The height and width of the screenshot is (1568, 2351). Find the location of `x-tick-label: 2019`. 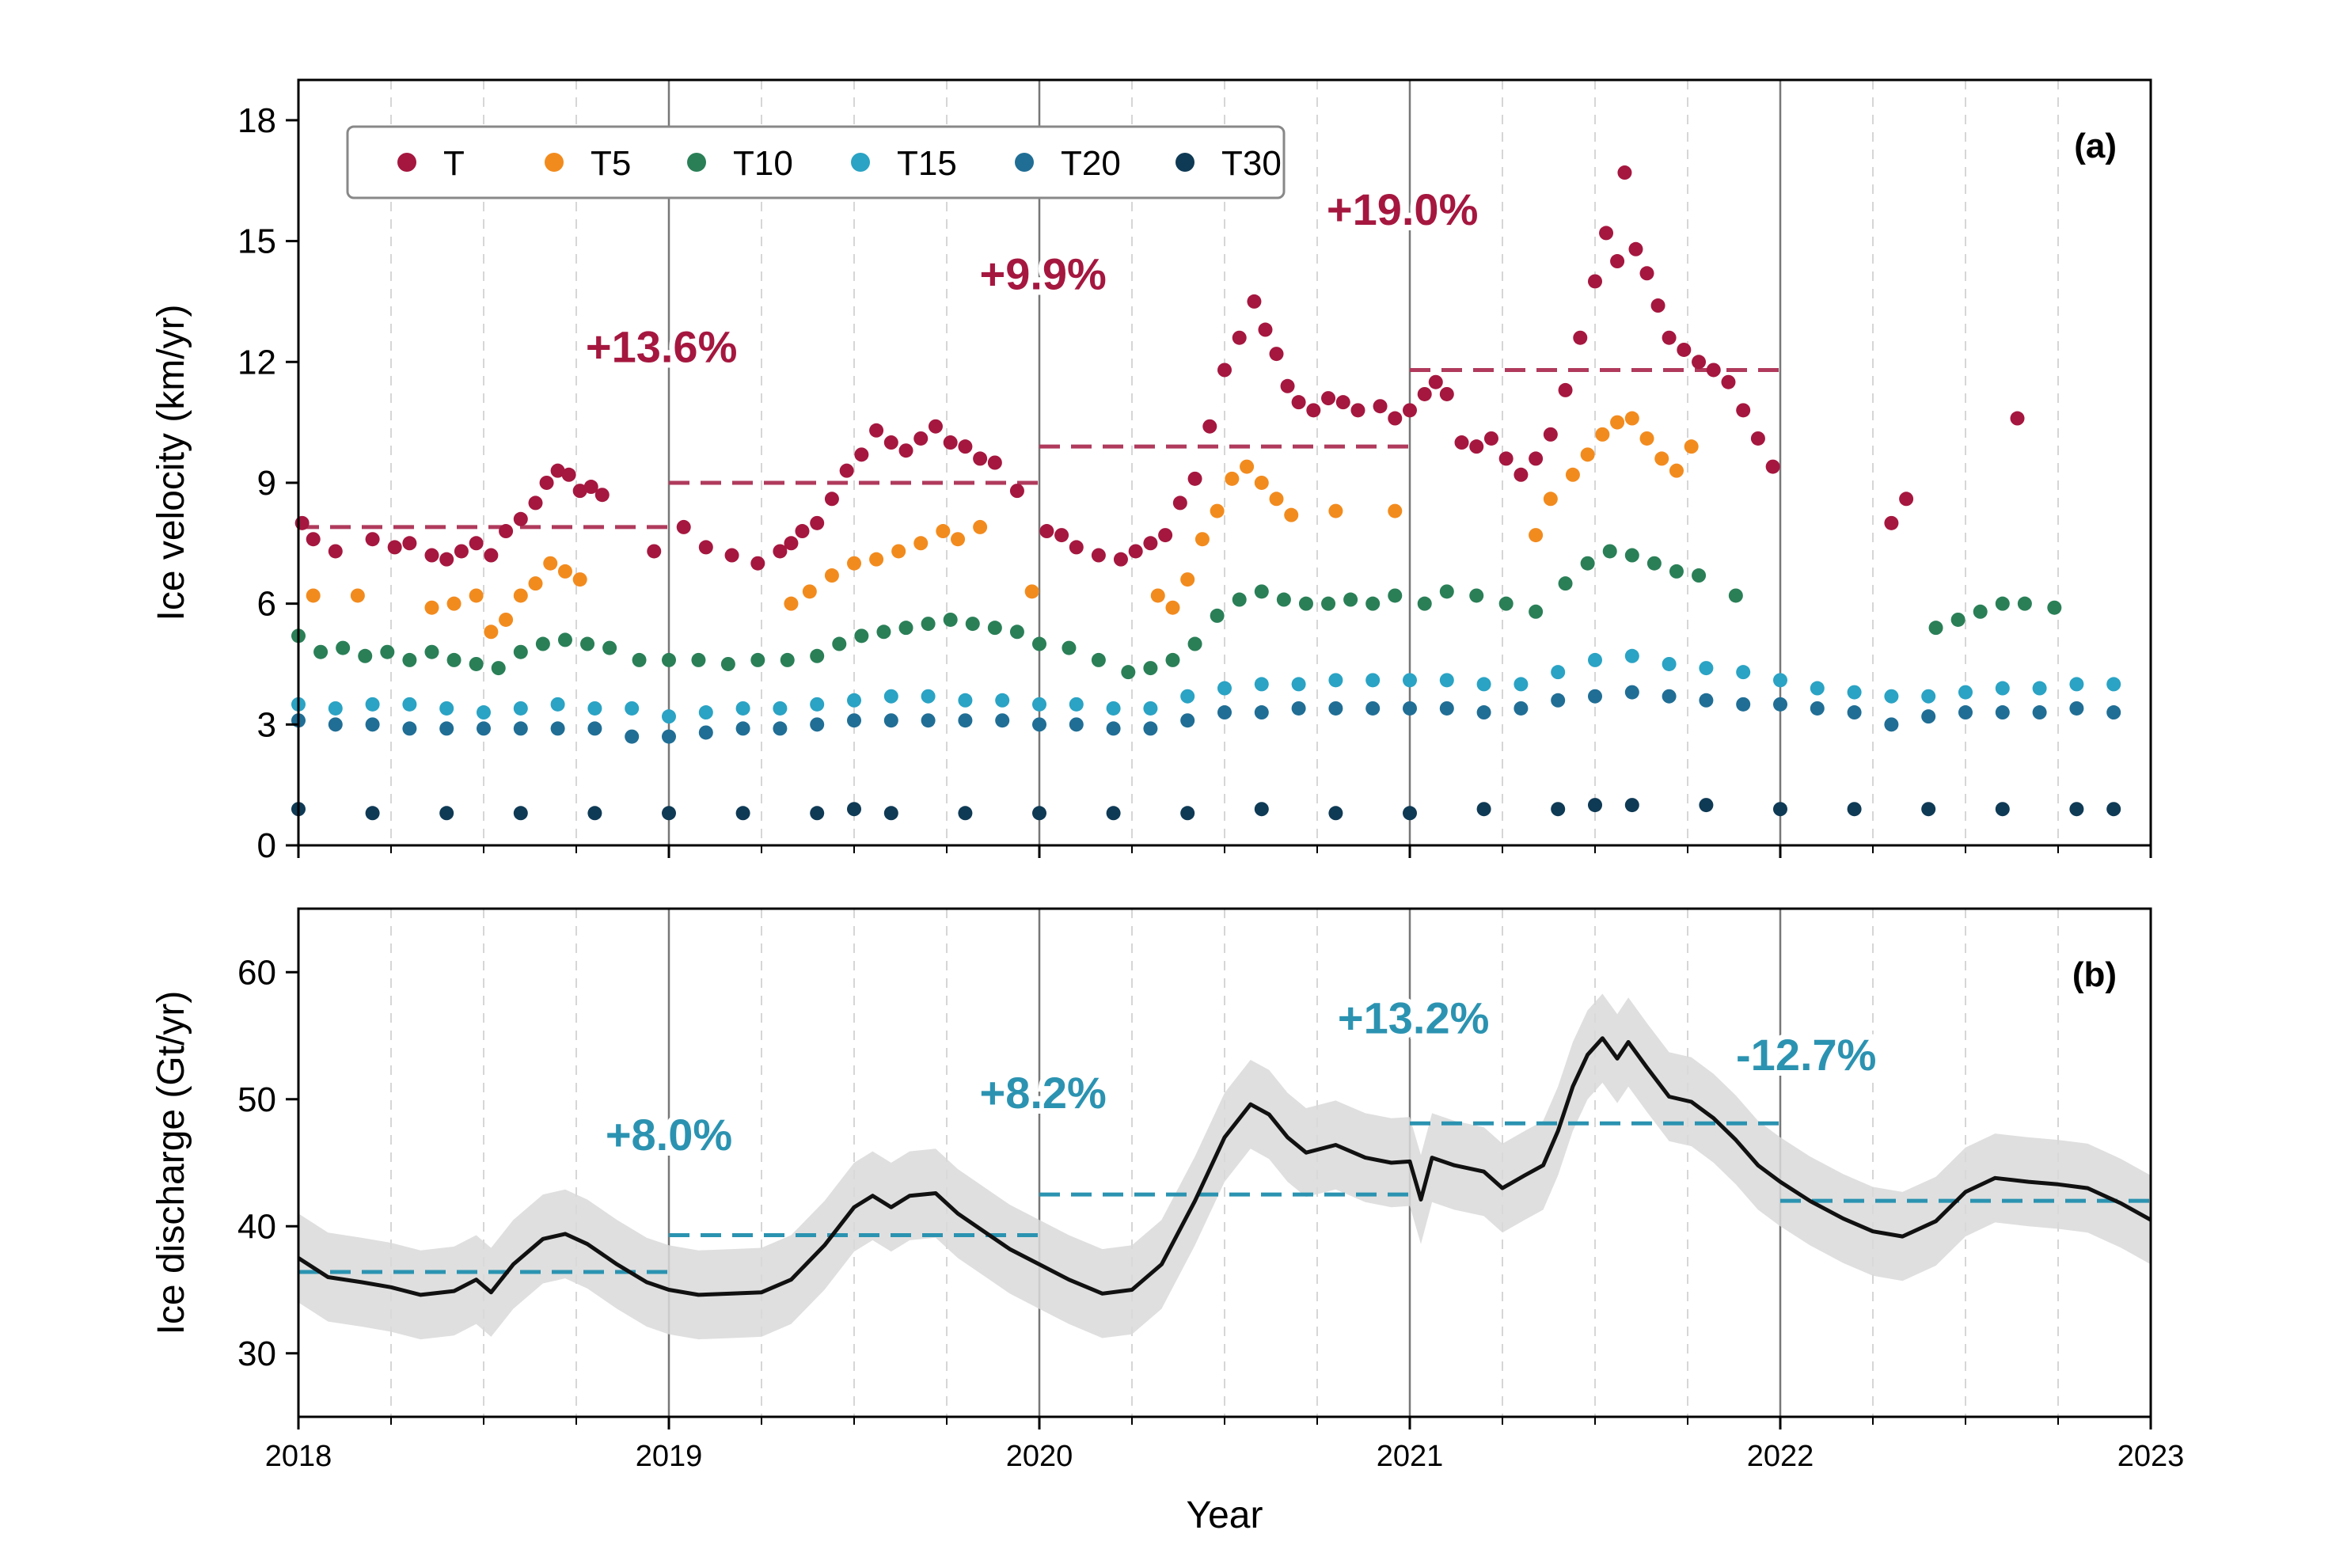

x-tick-label: 2019 is located at coordinates (669, 1456).